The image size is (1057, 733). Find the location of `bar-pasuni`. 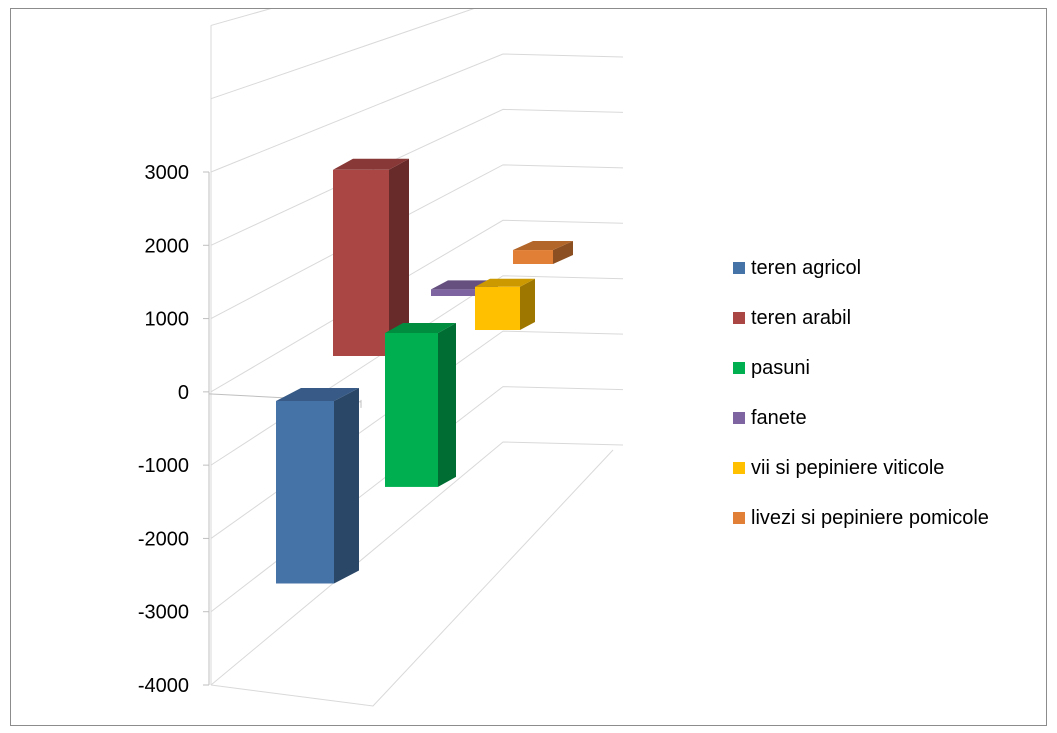

bar-pasuni is located at coordinates (420, 405).